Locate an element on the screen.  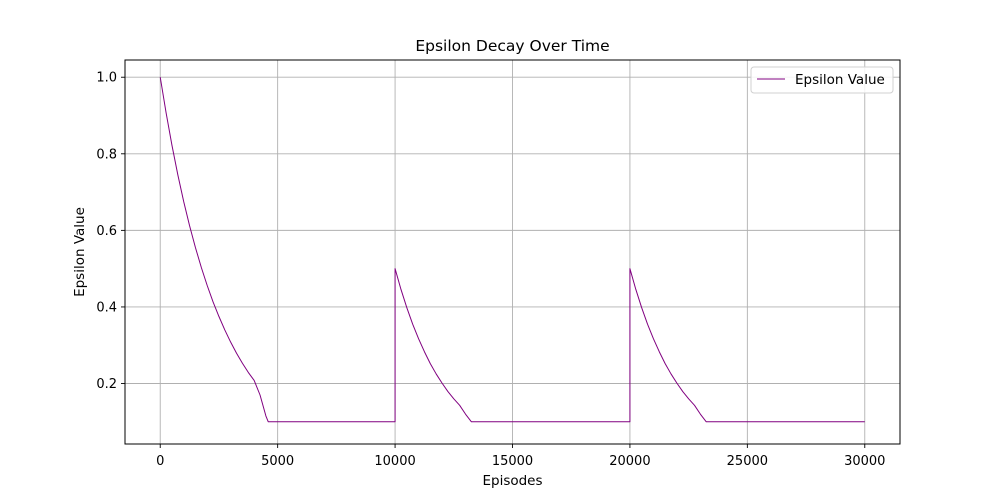
y-tick-label: 0.8 is located at coordinates (106, 154).